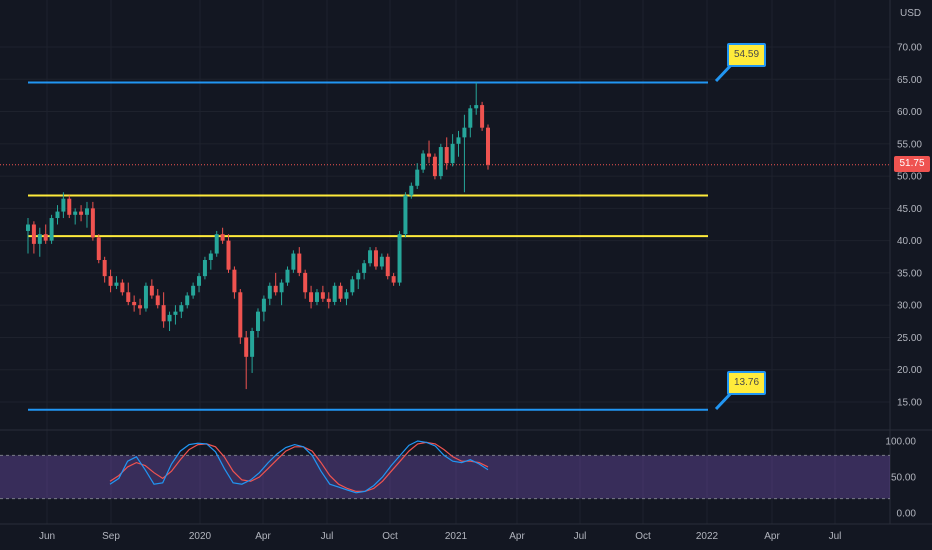 This screenshot has width=932, height=550. I want to click on y-tick-label: 45.00, so click(909, 209).